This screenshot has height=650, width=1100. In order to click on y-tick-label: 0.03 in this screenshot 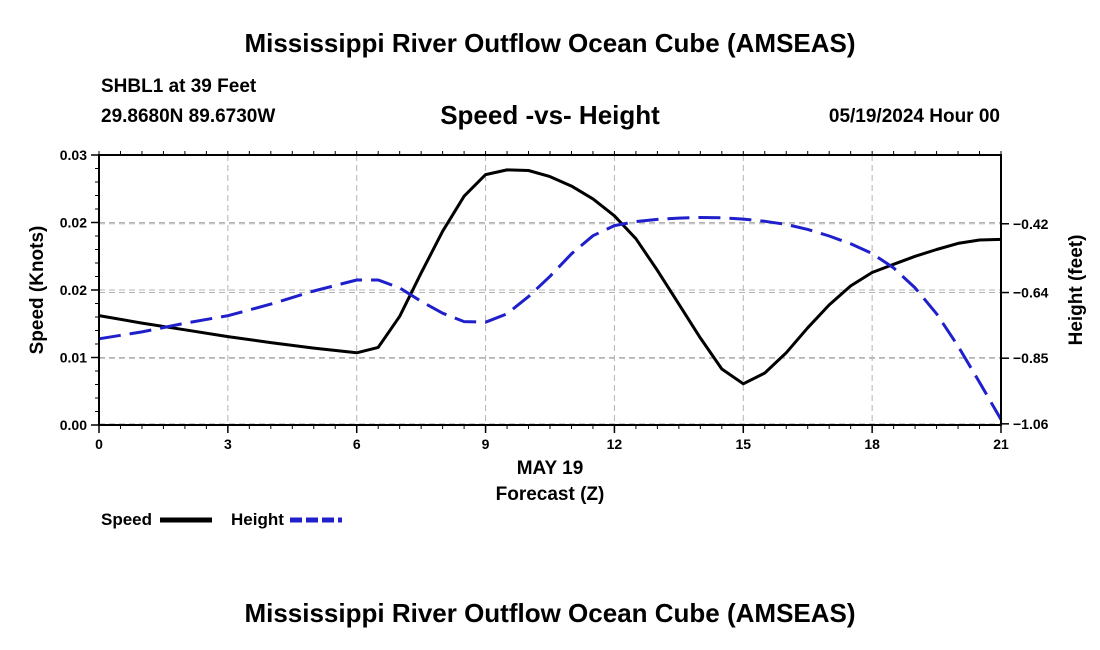, I will do `click(73, 155)`.